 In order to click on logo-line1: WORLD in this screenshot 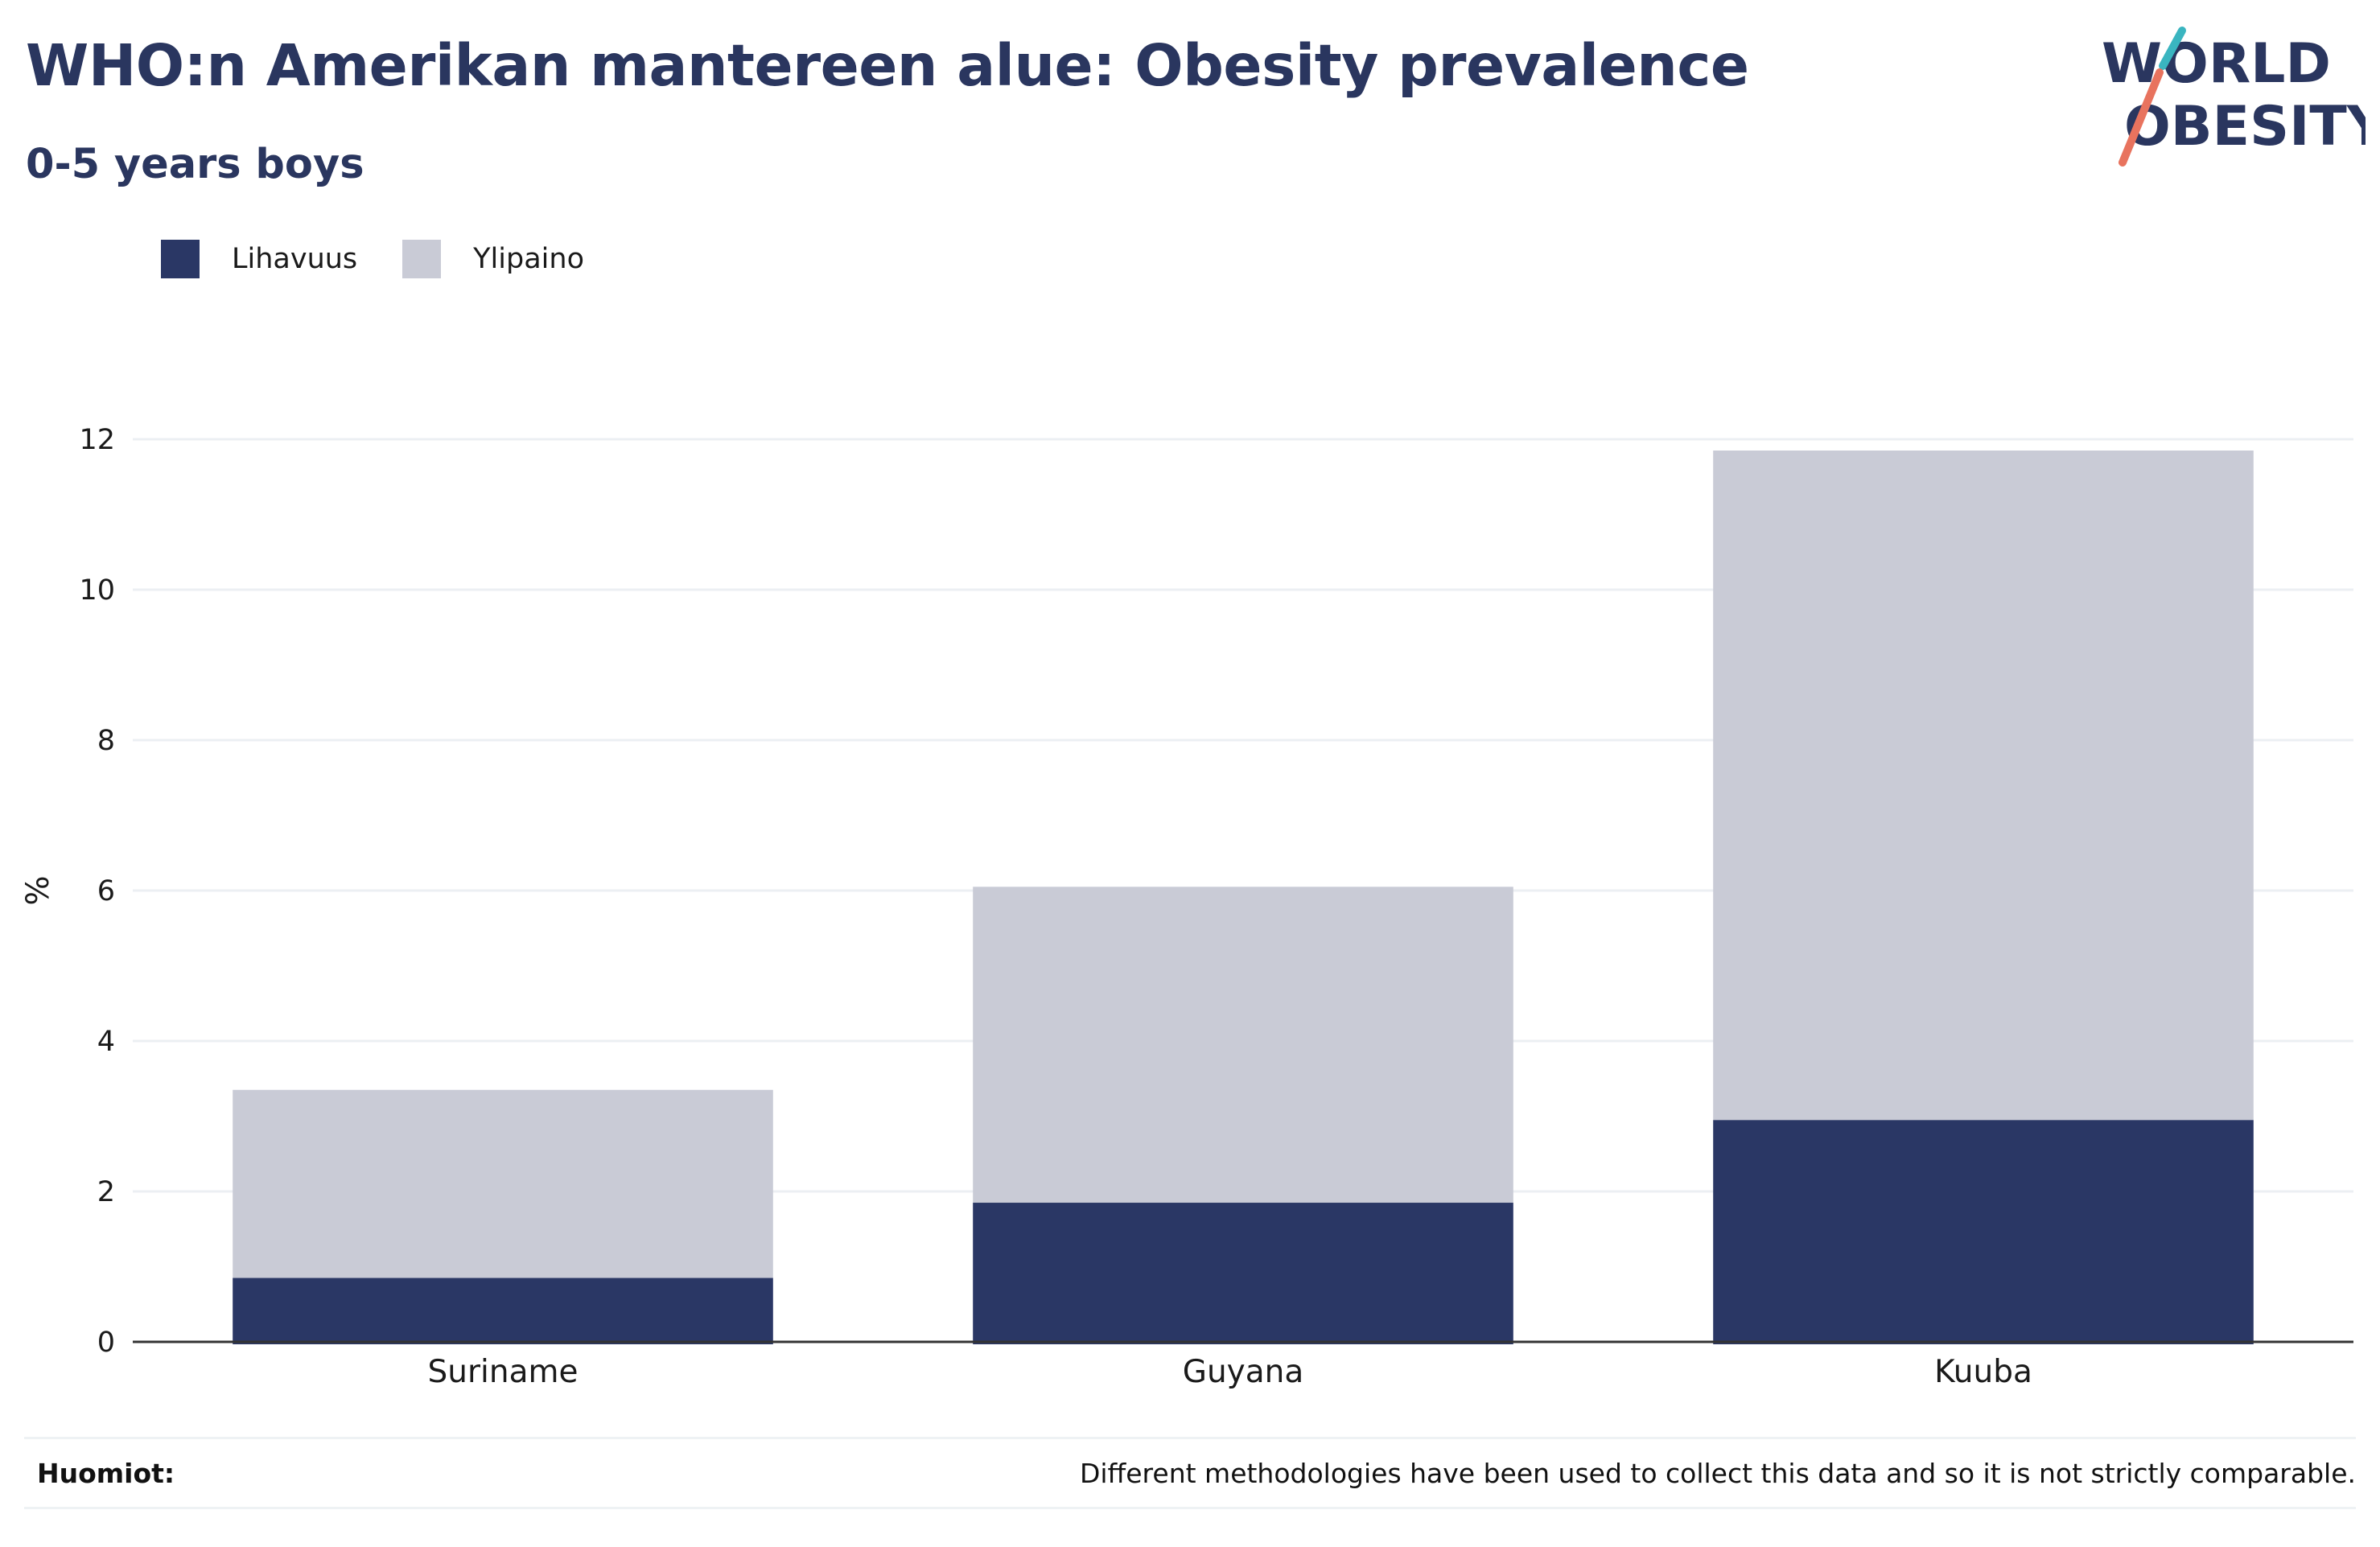, I will do `click(2216, 64)`.